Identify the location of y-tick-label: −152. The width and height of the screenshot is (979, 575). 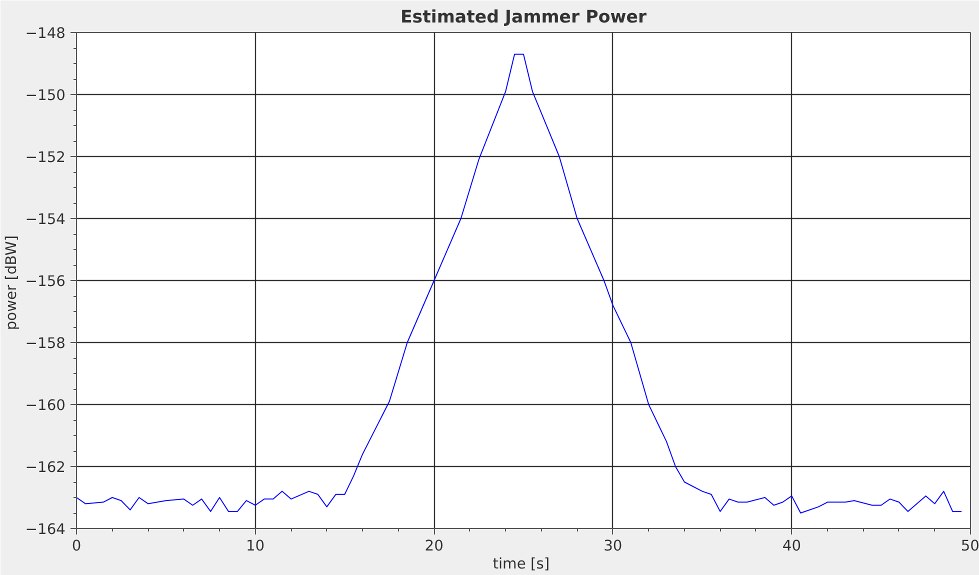
(45, 157).